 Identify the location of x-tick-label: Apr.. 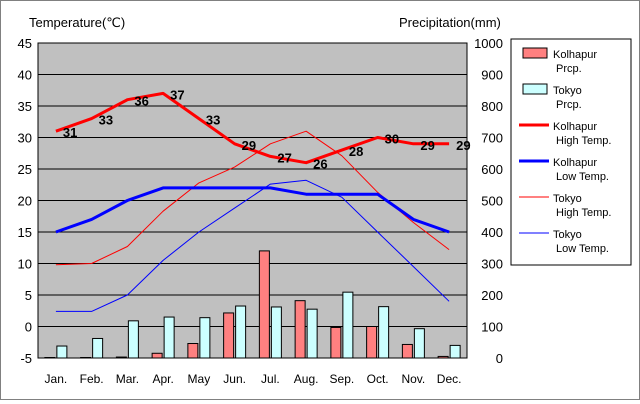
(162, 379).